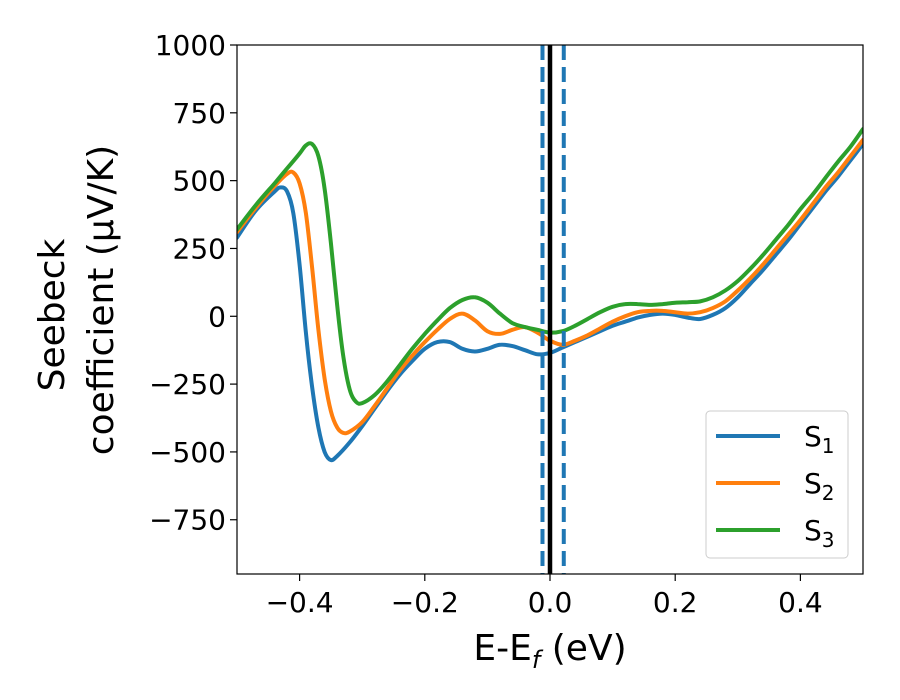 This screenshot has height=700, width=900. I want to click on y-tick-label: 250, so click(199, 248).